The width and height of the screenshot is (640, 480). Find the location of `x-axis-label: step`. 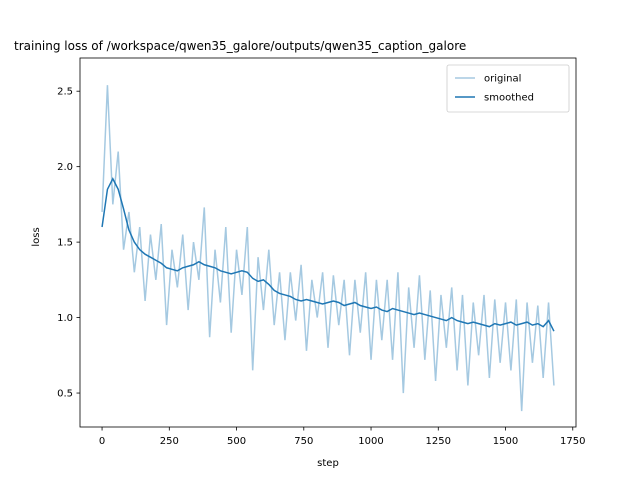

x-axis-label: step is located at coordinates (328, 463).